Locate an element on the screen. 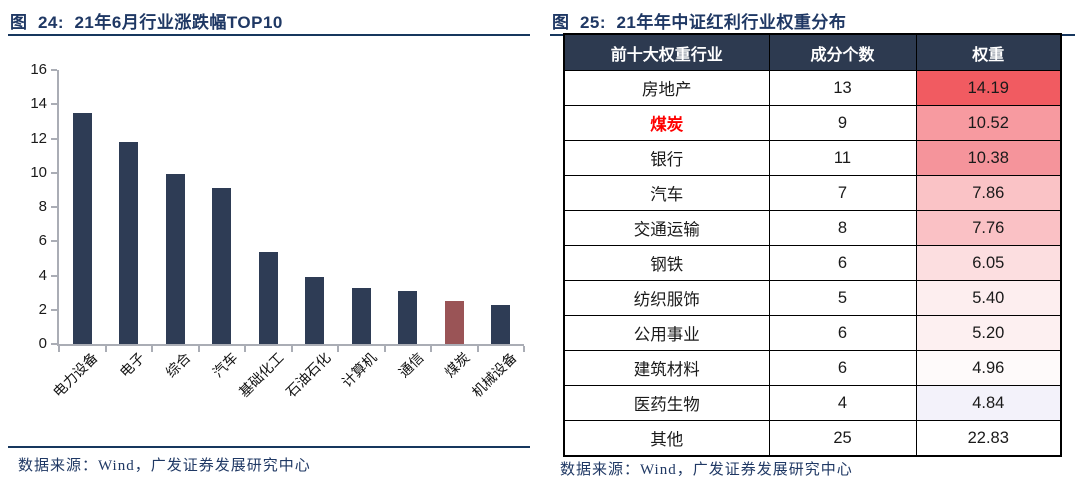 The image size is (1080, 481). table-row: 房地产 13 14.19 is located at coordinates (812, 88).